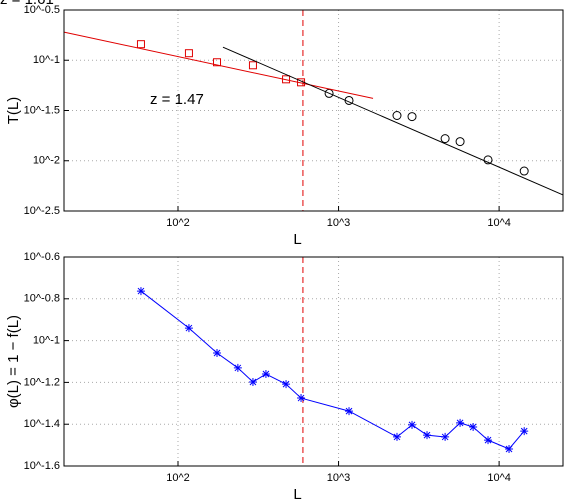 The height and width of the screenshot is (504, 571). I want to click on annotation: z = 1.47, so click(177, 99).